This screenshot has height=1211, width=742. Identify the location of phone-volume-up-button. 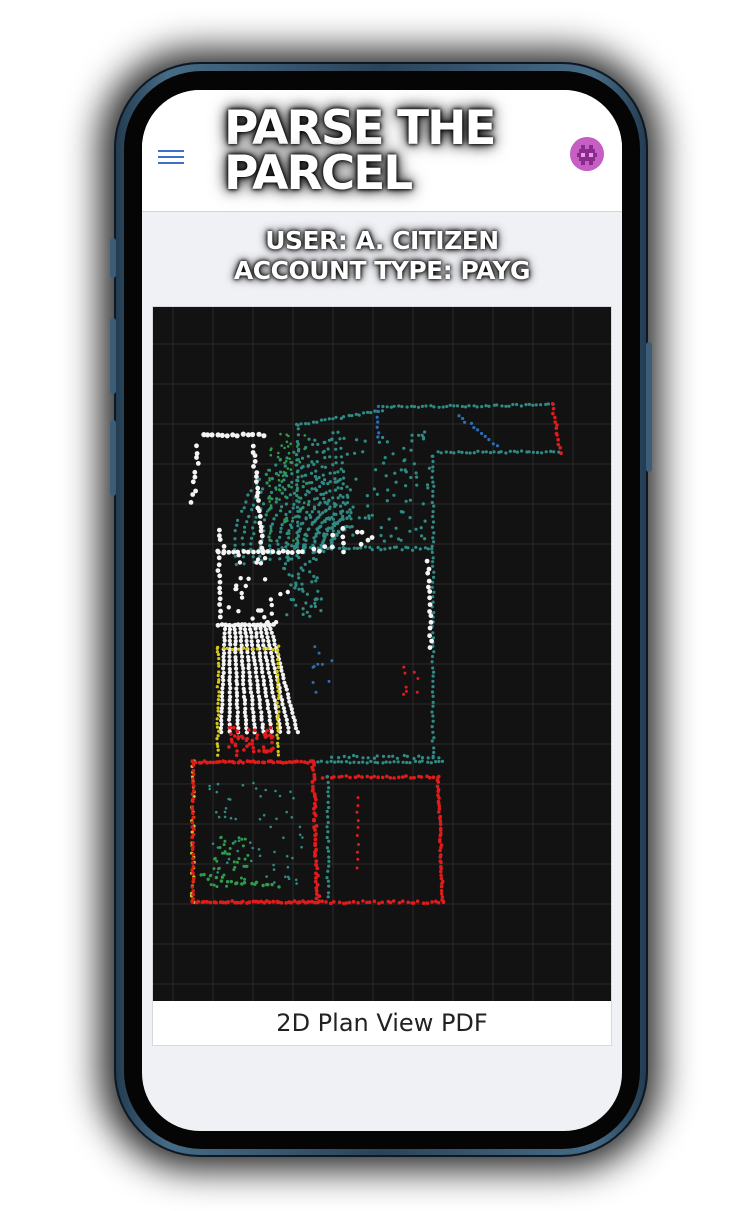
(113, 356).